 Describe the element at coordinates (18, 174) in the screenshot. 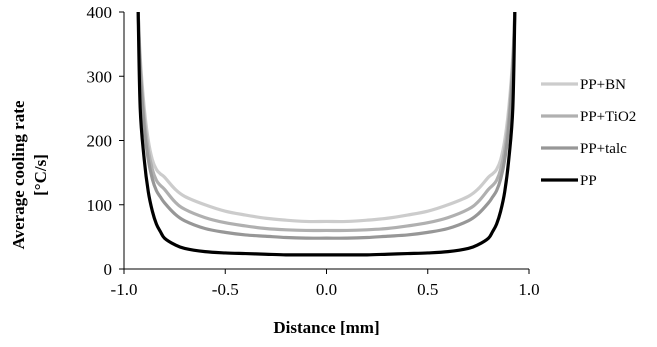

I see `y-axis-title-line-1: Average cooling rate` at that location.